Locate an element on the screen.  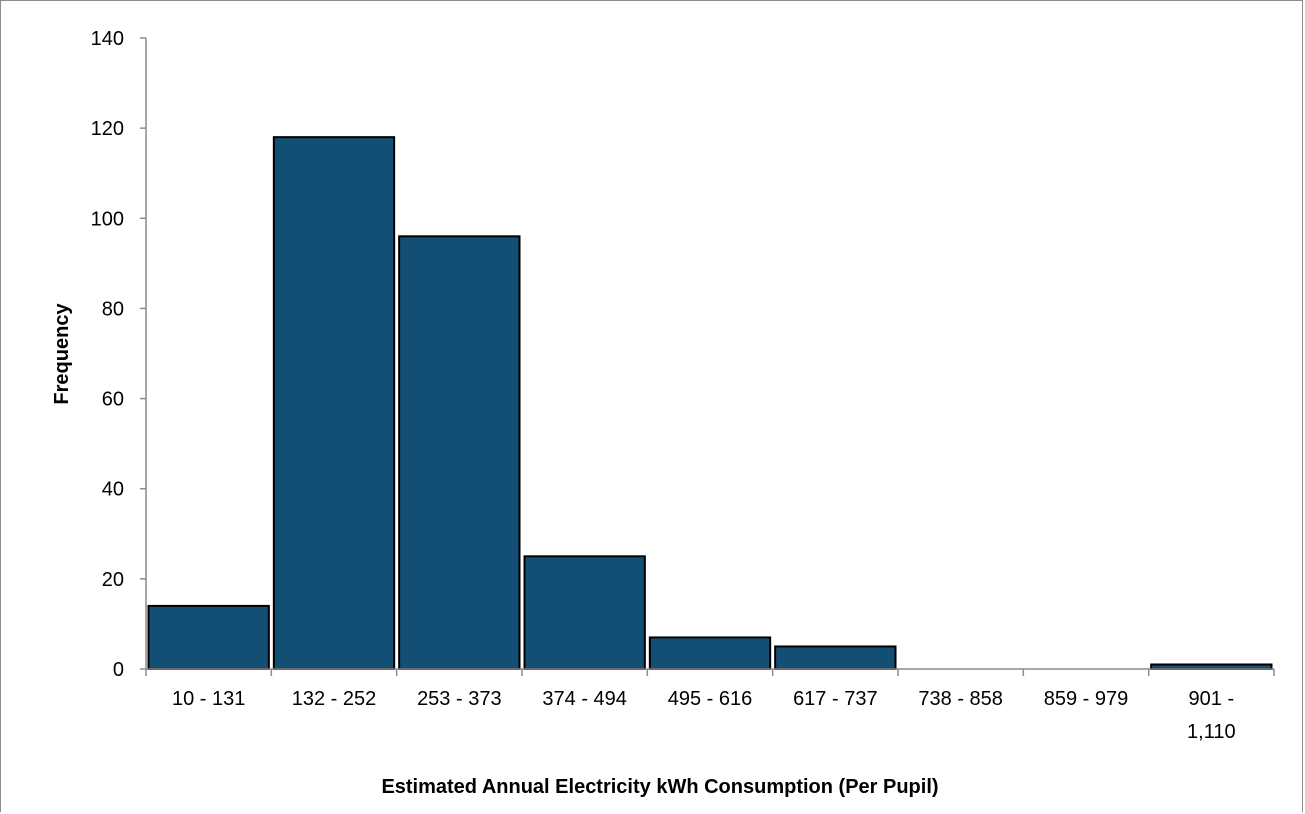
y-tick-labels: 0 20 40 60 80 100 120 140 is located at coordinates (107, 354).